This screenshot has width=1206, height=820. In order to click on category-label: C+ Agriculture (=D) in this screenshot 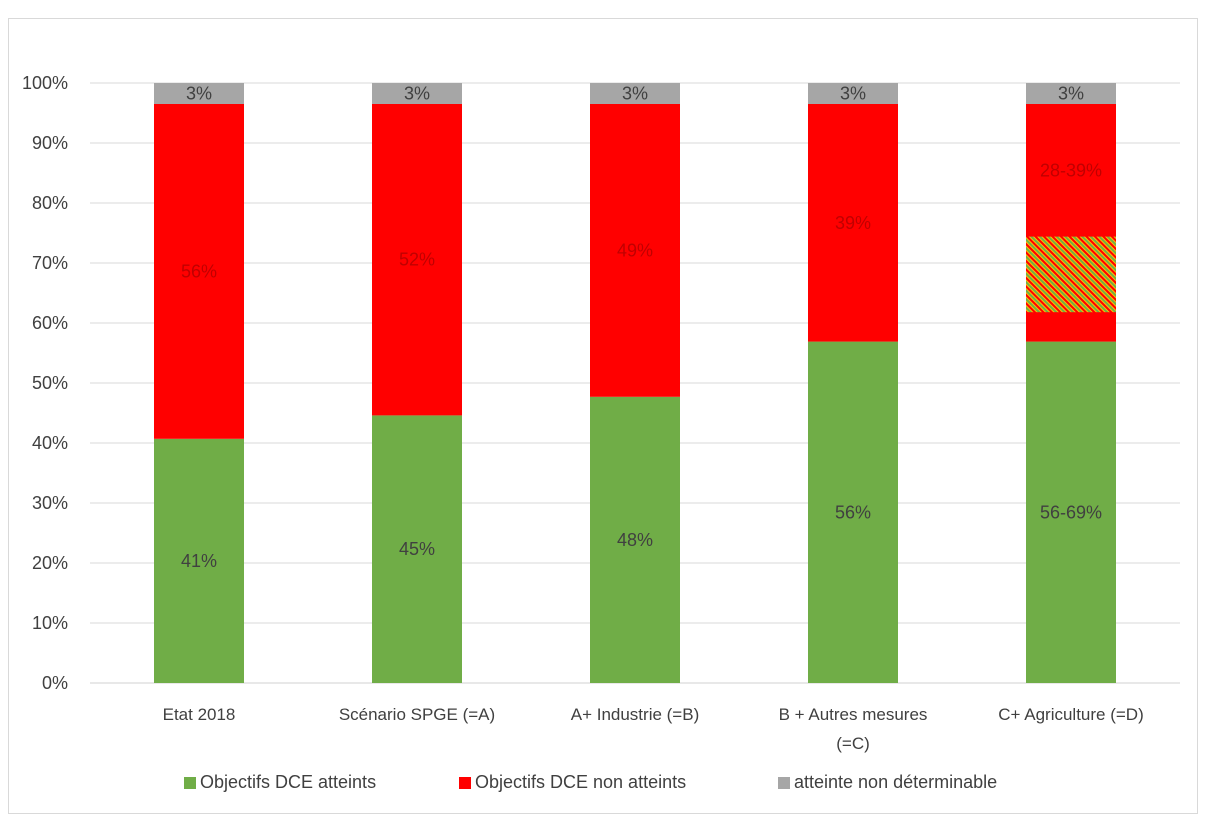, I will do `click(1071, 714)`.